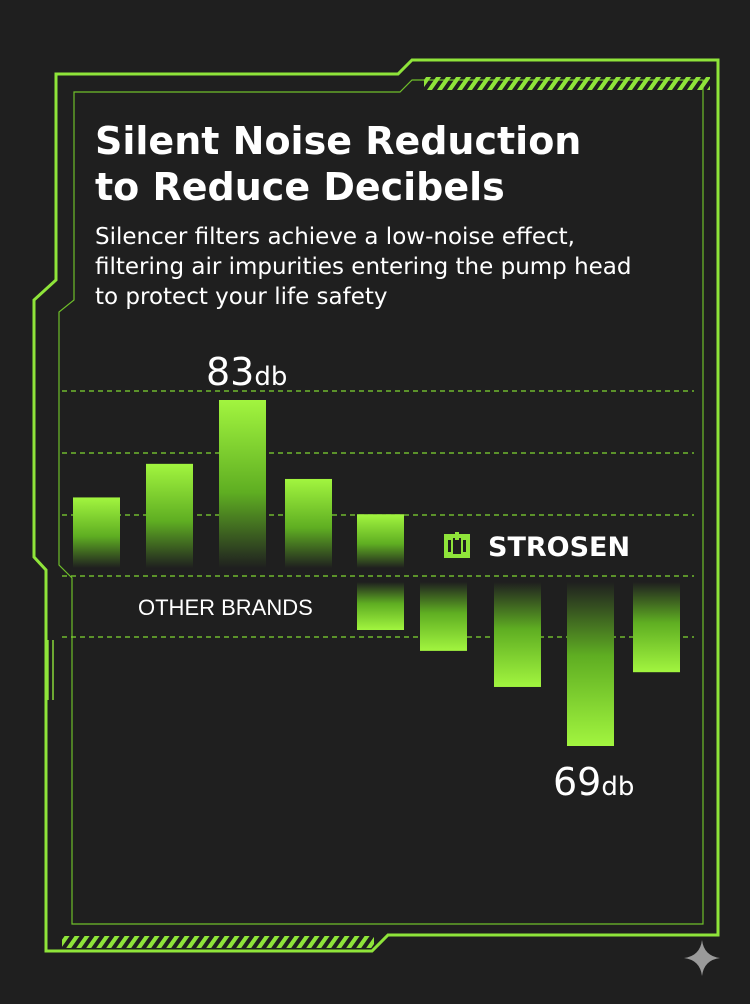 The width and height of the screenshot is (750, 1004). Describe the element at coordinates (559, 547) in the screenshot. I see `legend-strosen: STROSEN` at that location.